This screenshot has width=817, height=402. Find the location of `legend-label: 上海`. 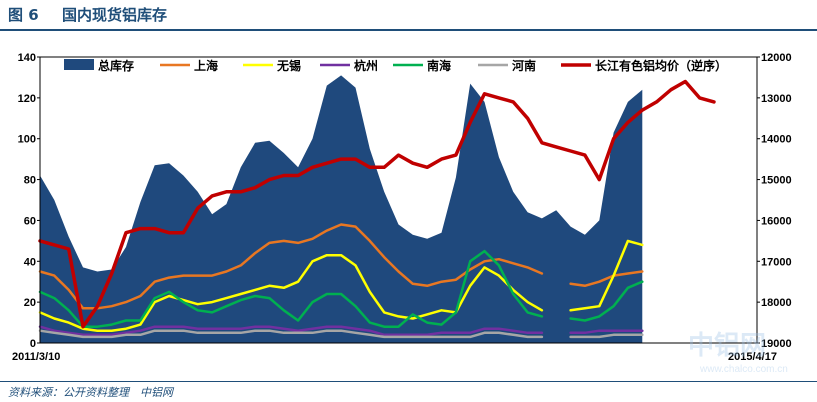

legend-label: 上海 is located at coordinates (206, 65).